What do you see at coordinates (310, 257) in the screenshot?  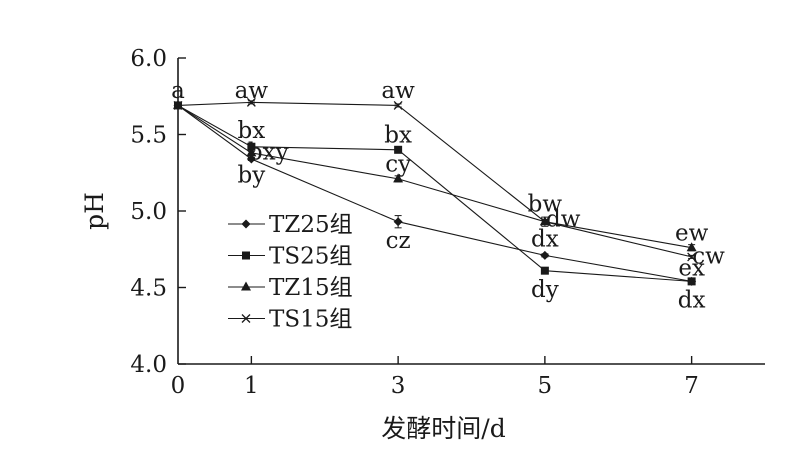 I see `legend-label: TS25组` at bounding box center [310, 257].